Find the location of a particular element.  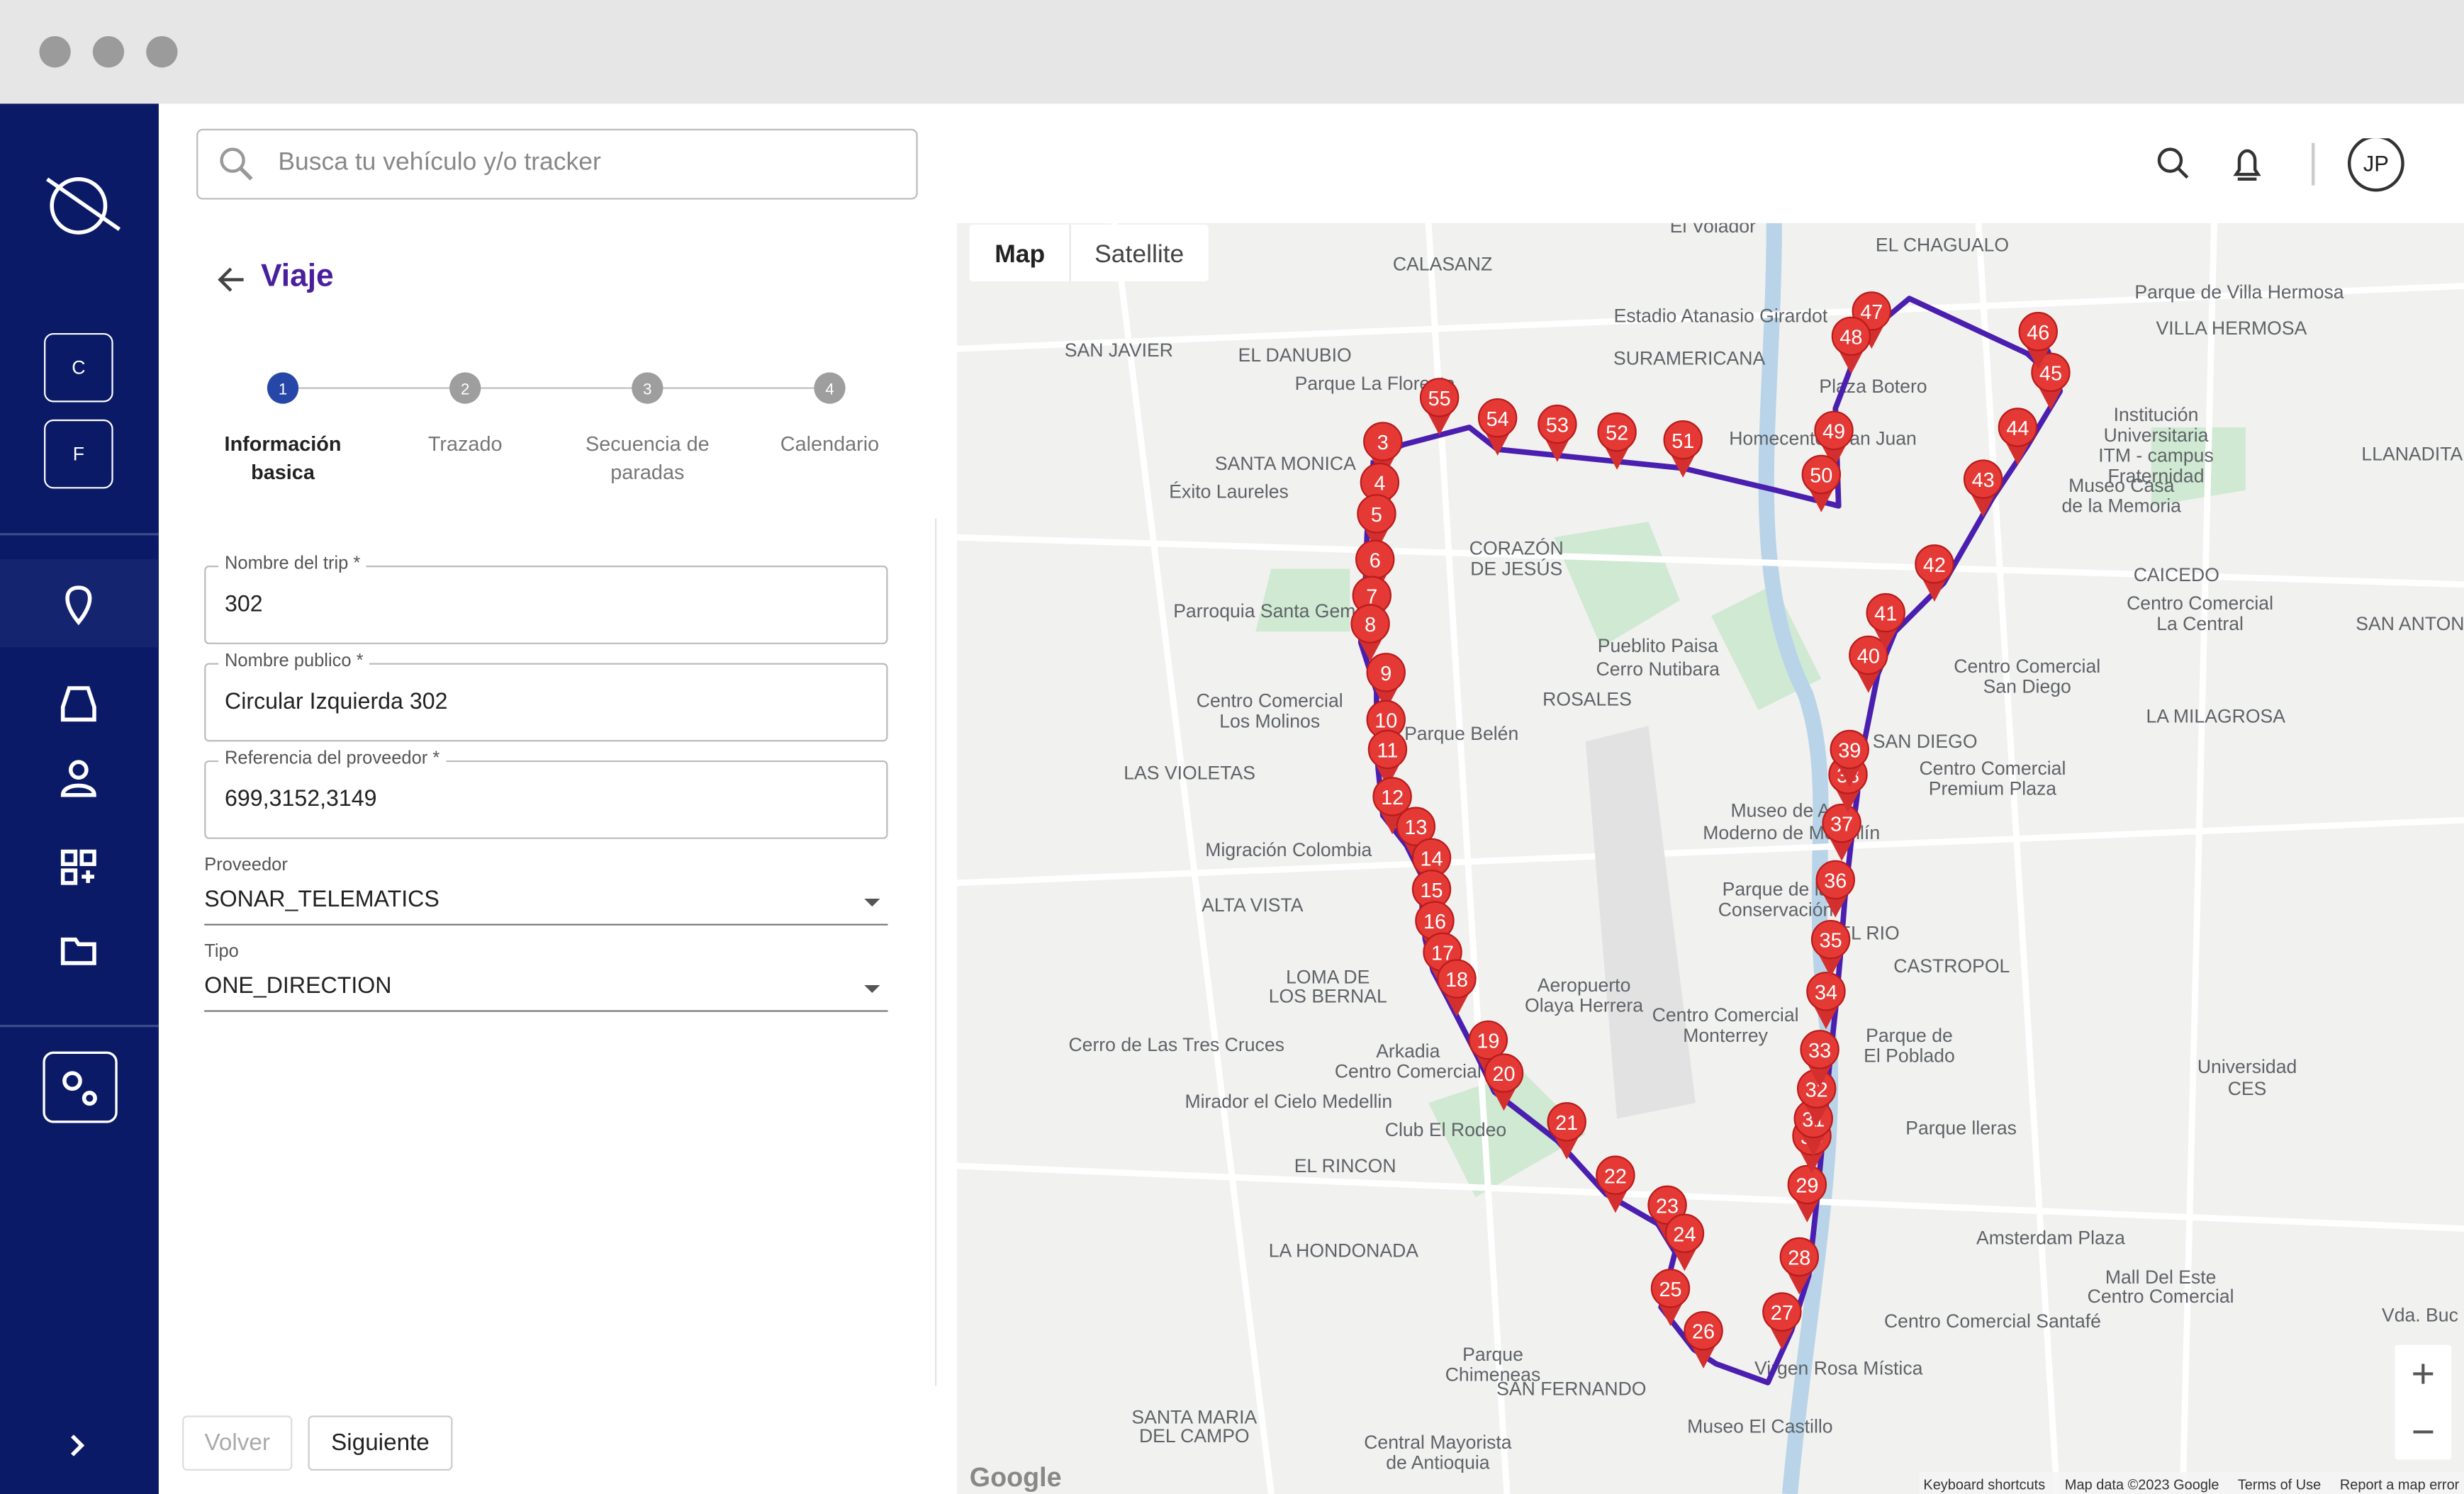

stop-marker: 50 is located at coordinates (1821, 483).